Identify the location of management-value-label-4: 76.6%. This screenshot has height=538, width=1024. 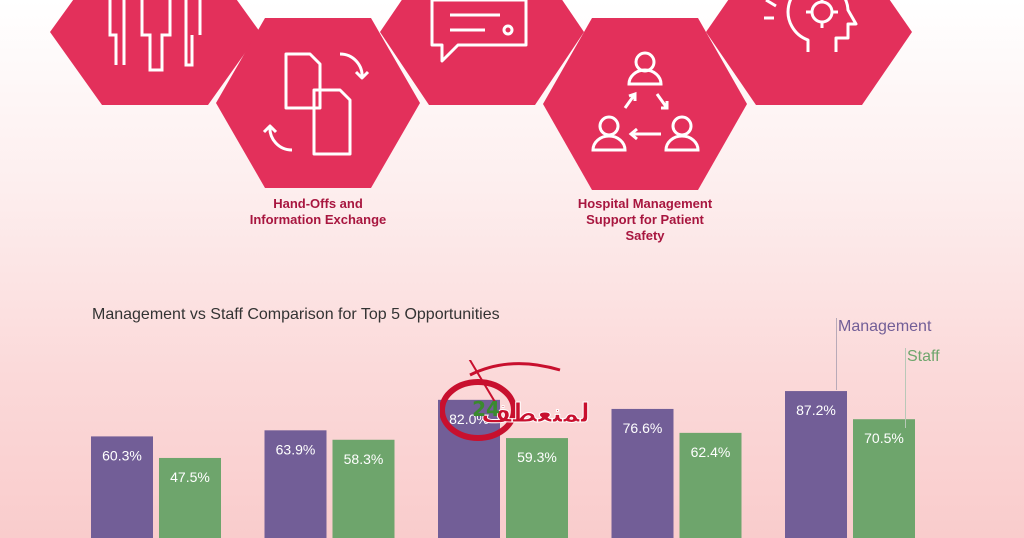
(643, 428).